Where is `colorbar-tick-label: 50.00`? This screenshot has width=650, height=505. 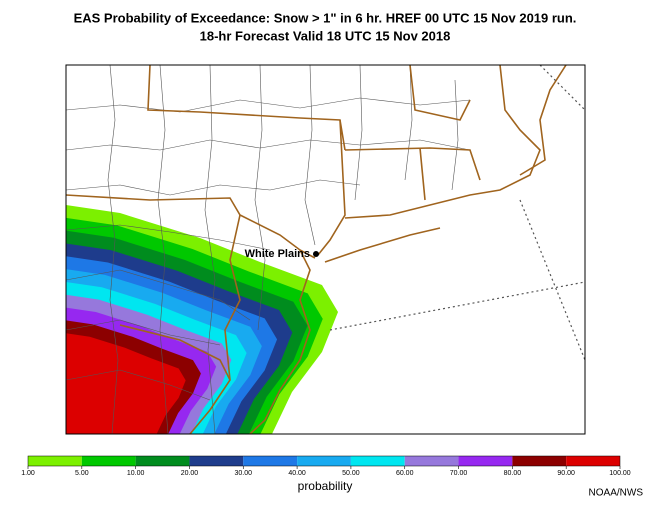
colorbar-tick-label: 50.00 is located at coordinates (351, 473).